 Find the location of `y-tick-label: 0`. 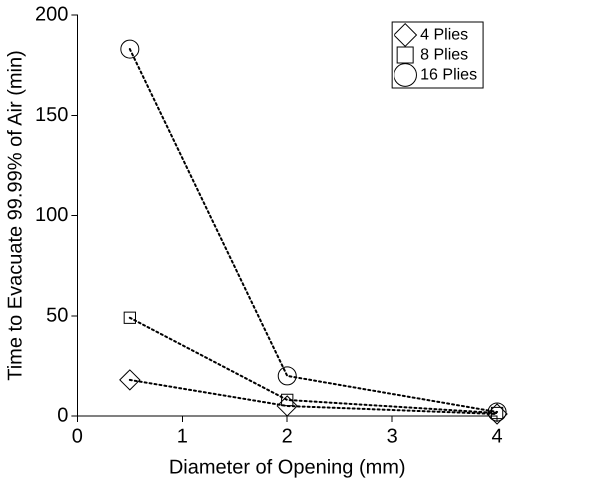

y-tick-label: 0 is located at coordinates (62, 415).